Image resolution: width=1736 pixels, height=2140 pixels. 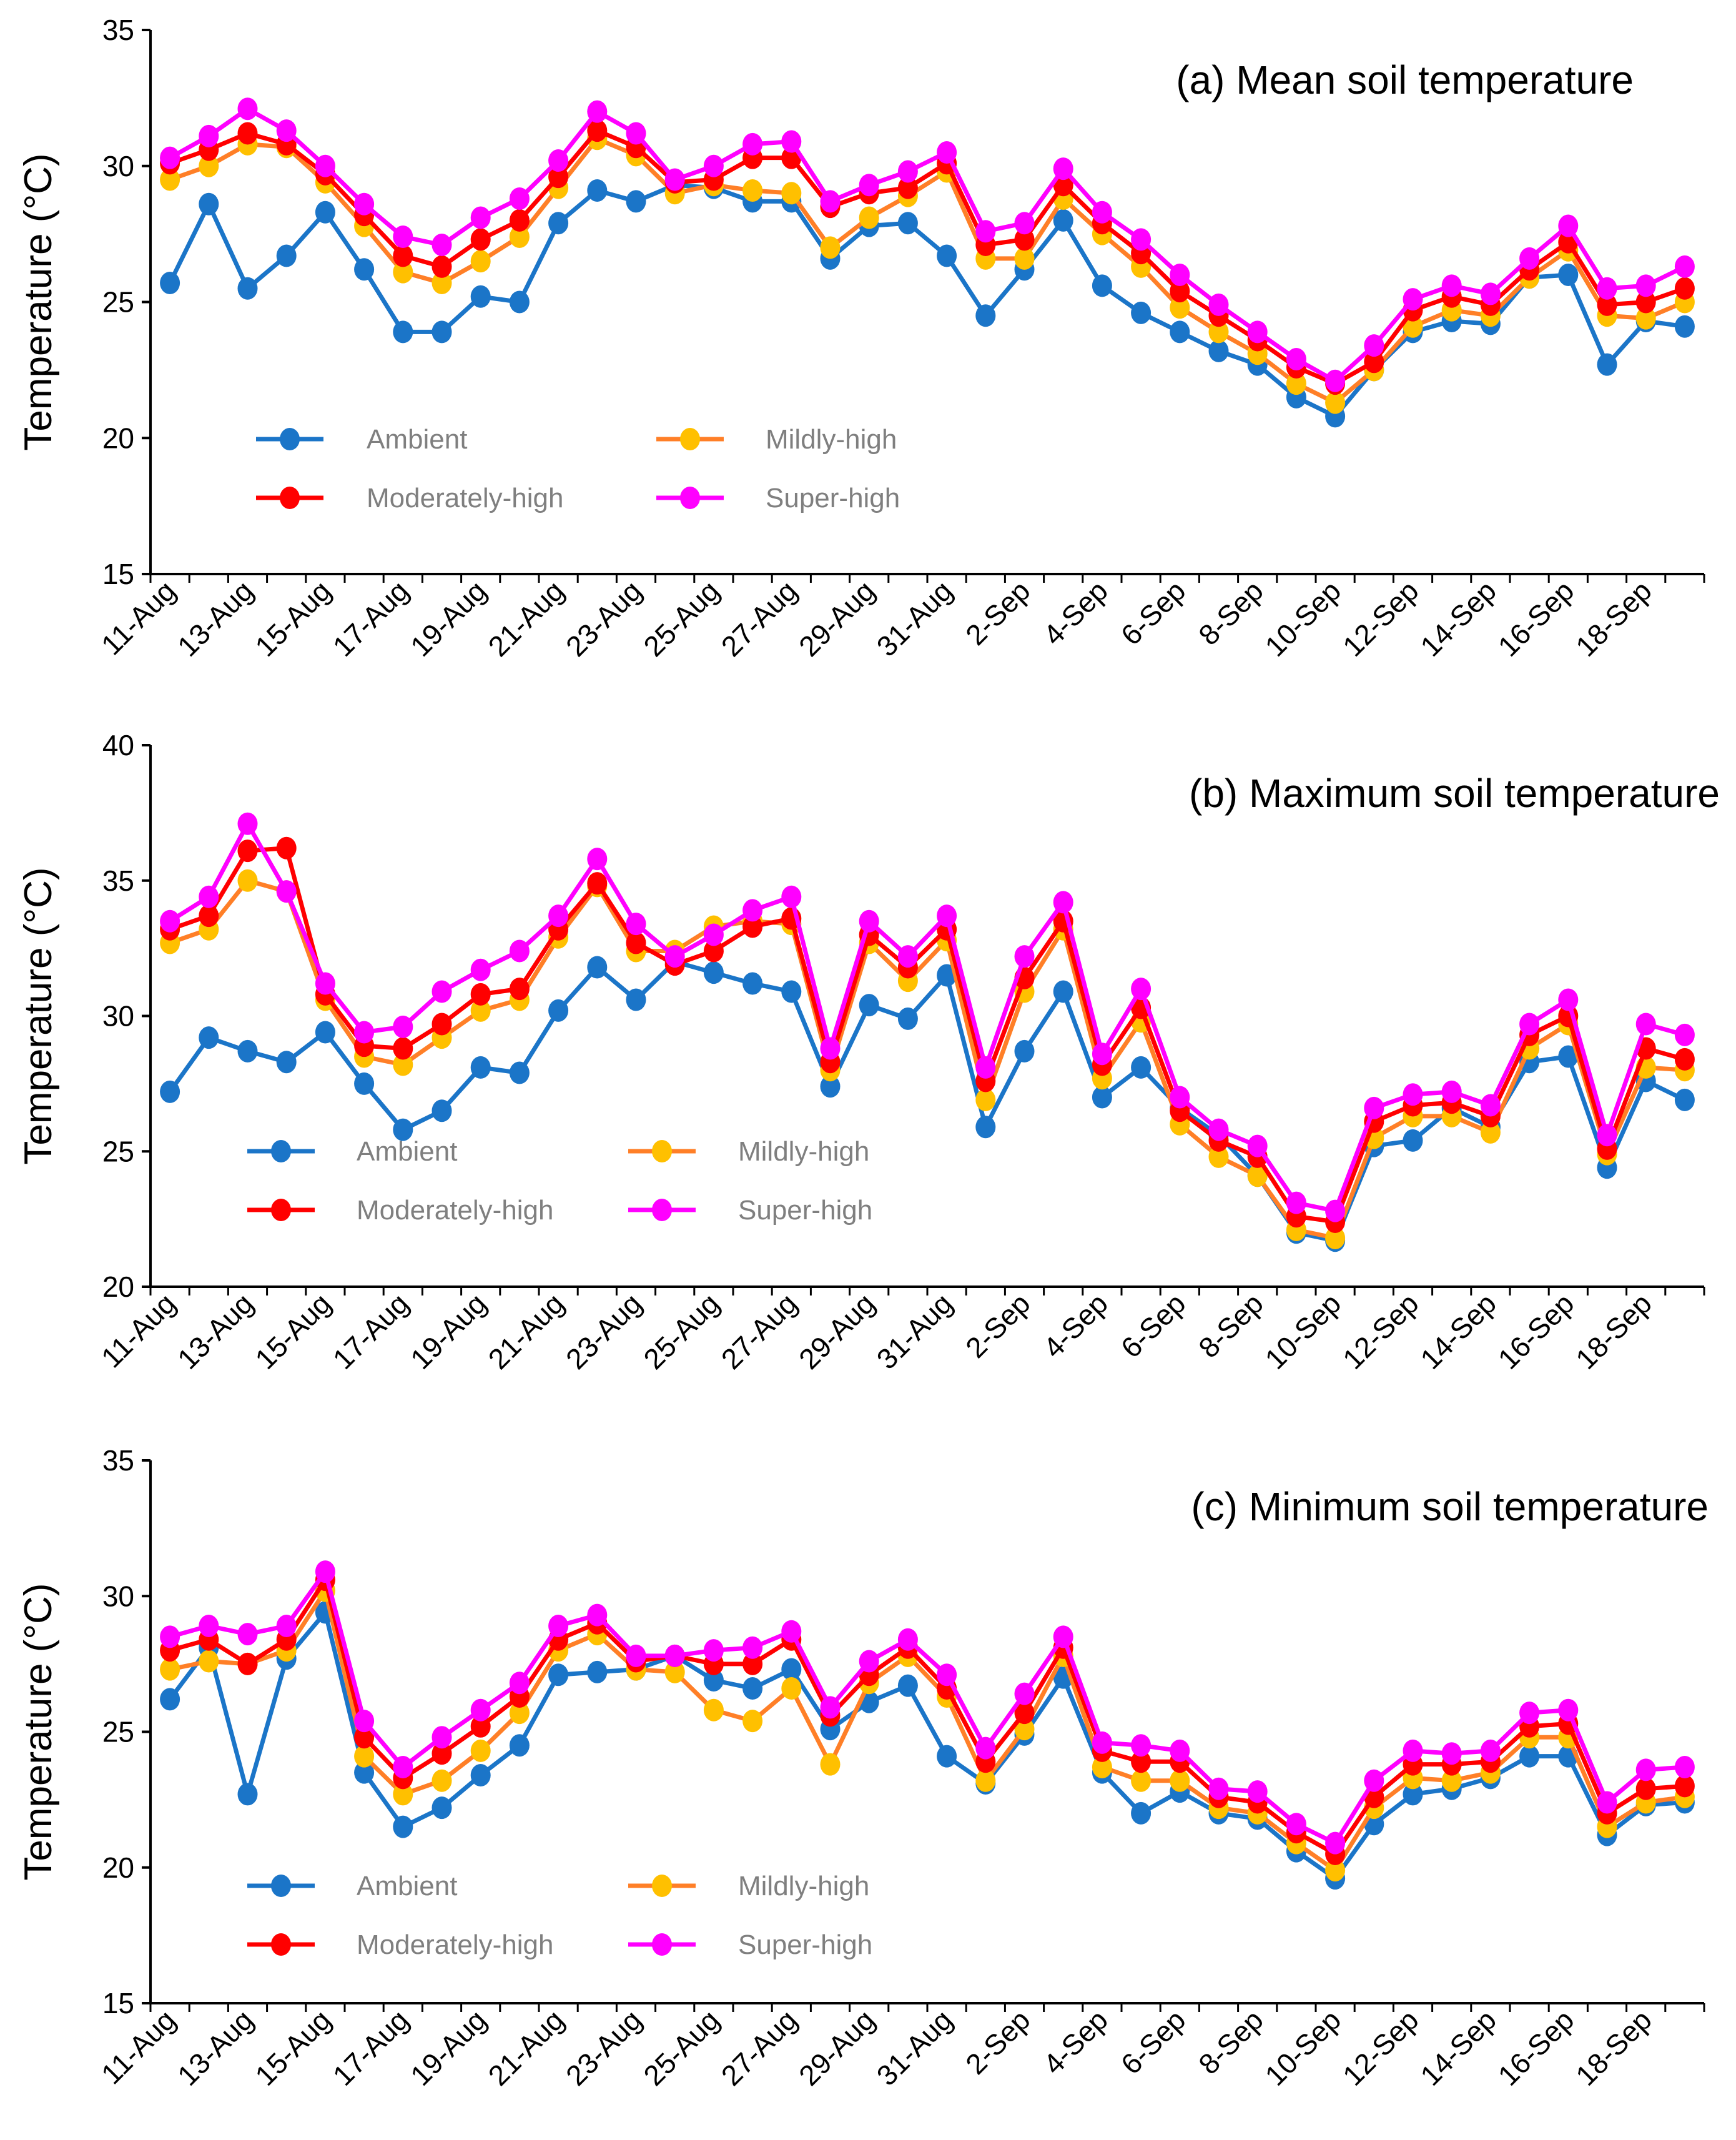 I want to click on x-tick-label: 16-Sep, so click(x=1536, y=1331).